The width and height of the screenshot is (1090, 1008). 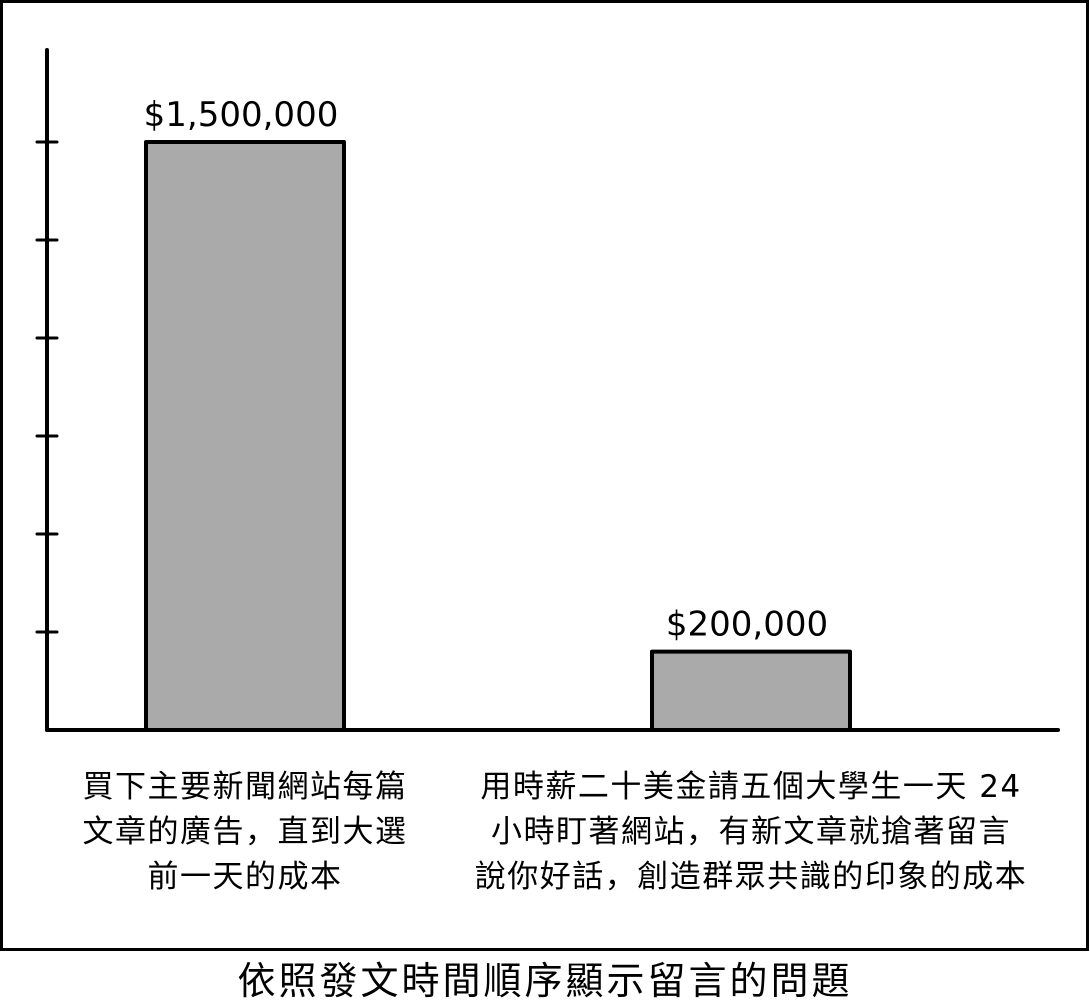 What do you see at coordinates (747, 625) in the screenshot?
I see `data-label: $200,000` at bounding box center [747, 625].